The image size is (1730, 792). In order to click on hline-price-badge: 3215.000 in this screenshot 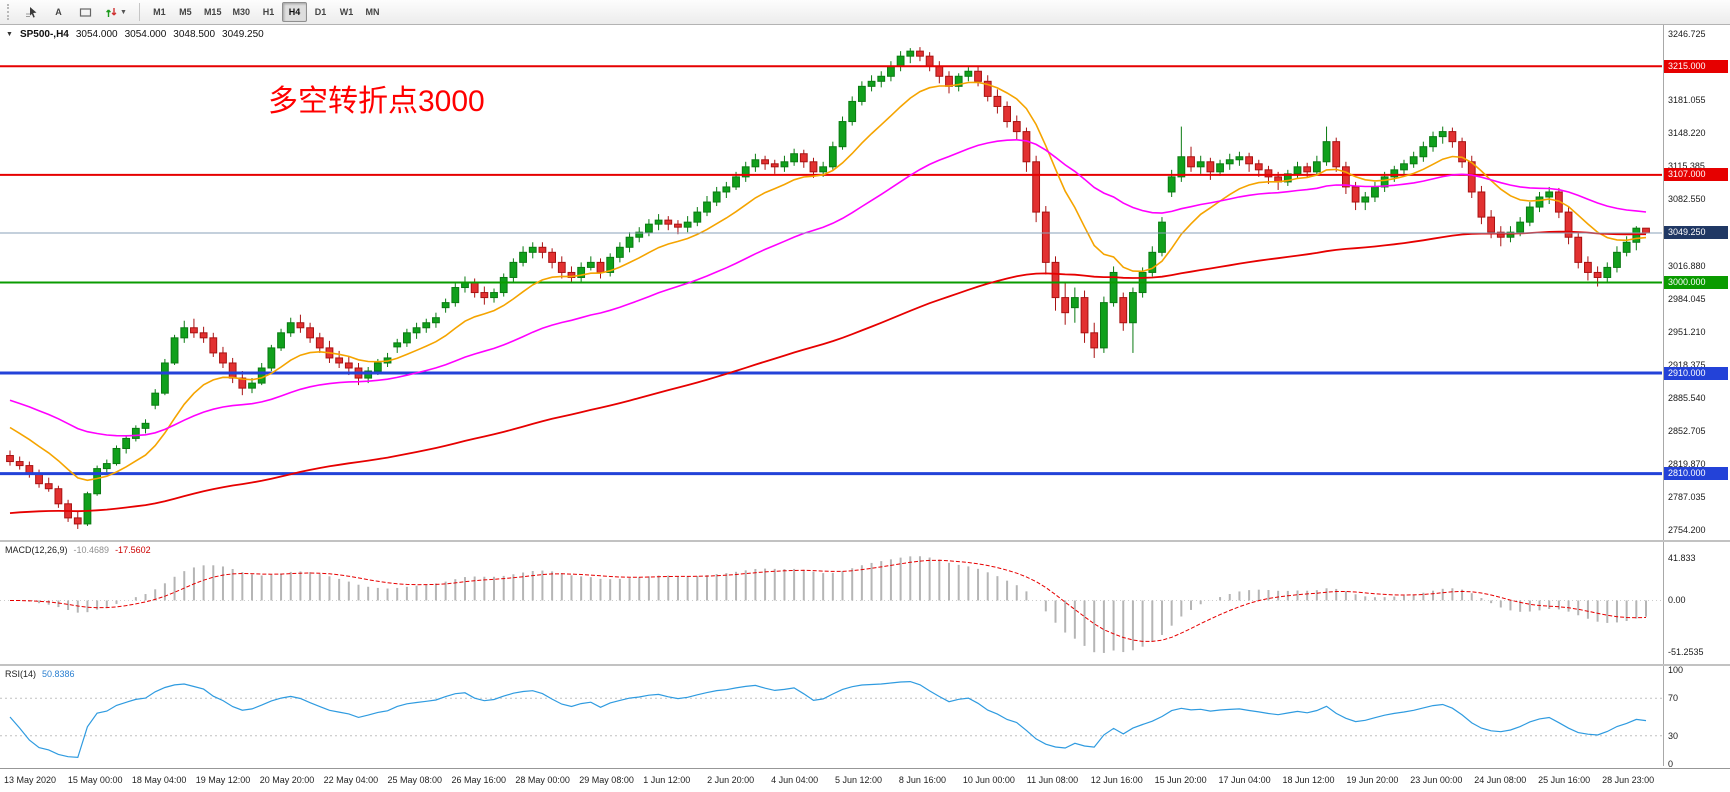, I will do `click(1696, 66)`.